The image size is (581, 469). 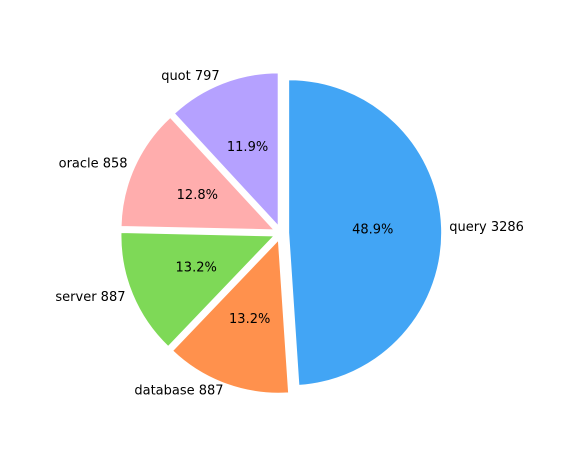 What do you see at coordinates (178, 391) in the screenshot?
I see `slice-label-database: database 887` at bounding box center [178, 391].